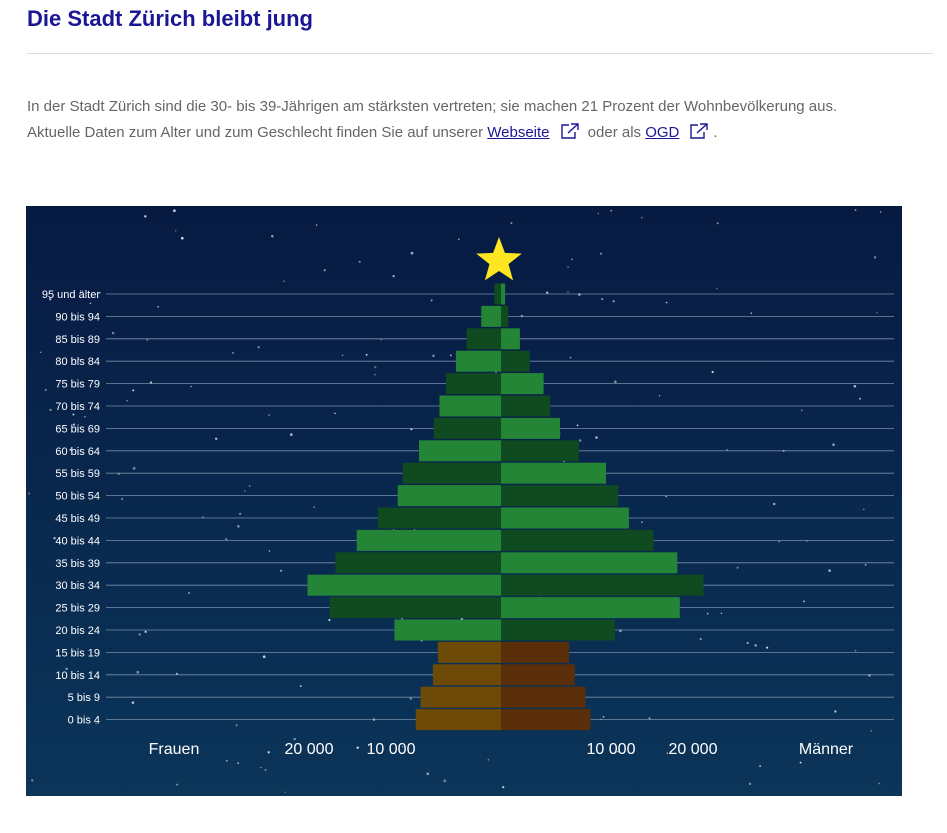 The width and height of the screenshot is (947, 833). I want to click on category-label: 45 bis 49, so click(77, 519).